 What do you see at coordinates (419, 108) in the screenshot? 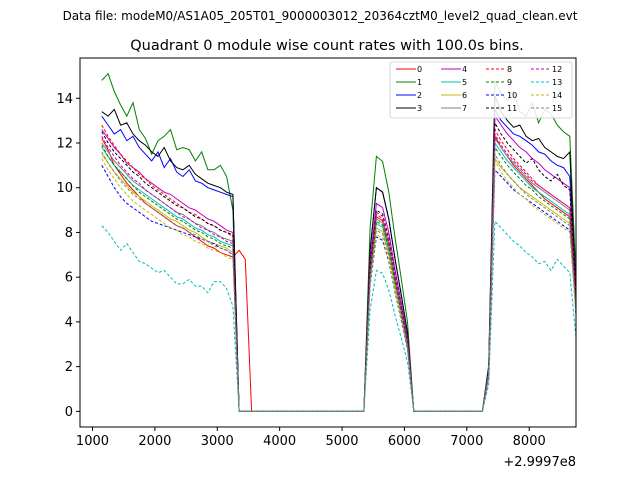
I see `legend-label-3: 3` at bounding box center [419, 108].